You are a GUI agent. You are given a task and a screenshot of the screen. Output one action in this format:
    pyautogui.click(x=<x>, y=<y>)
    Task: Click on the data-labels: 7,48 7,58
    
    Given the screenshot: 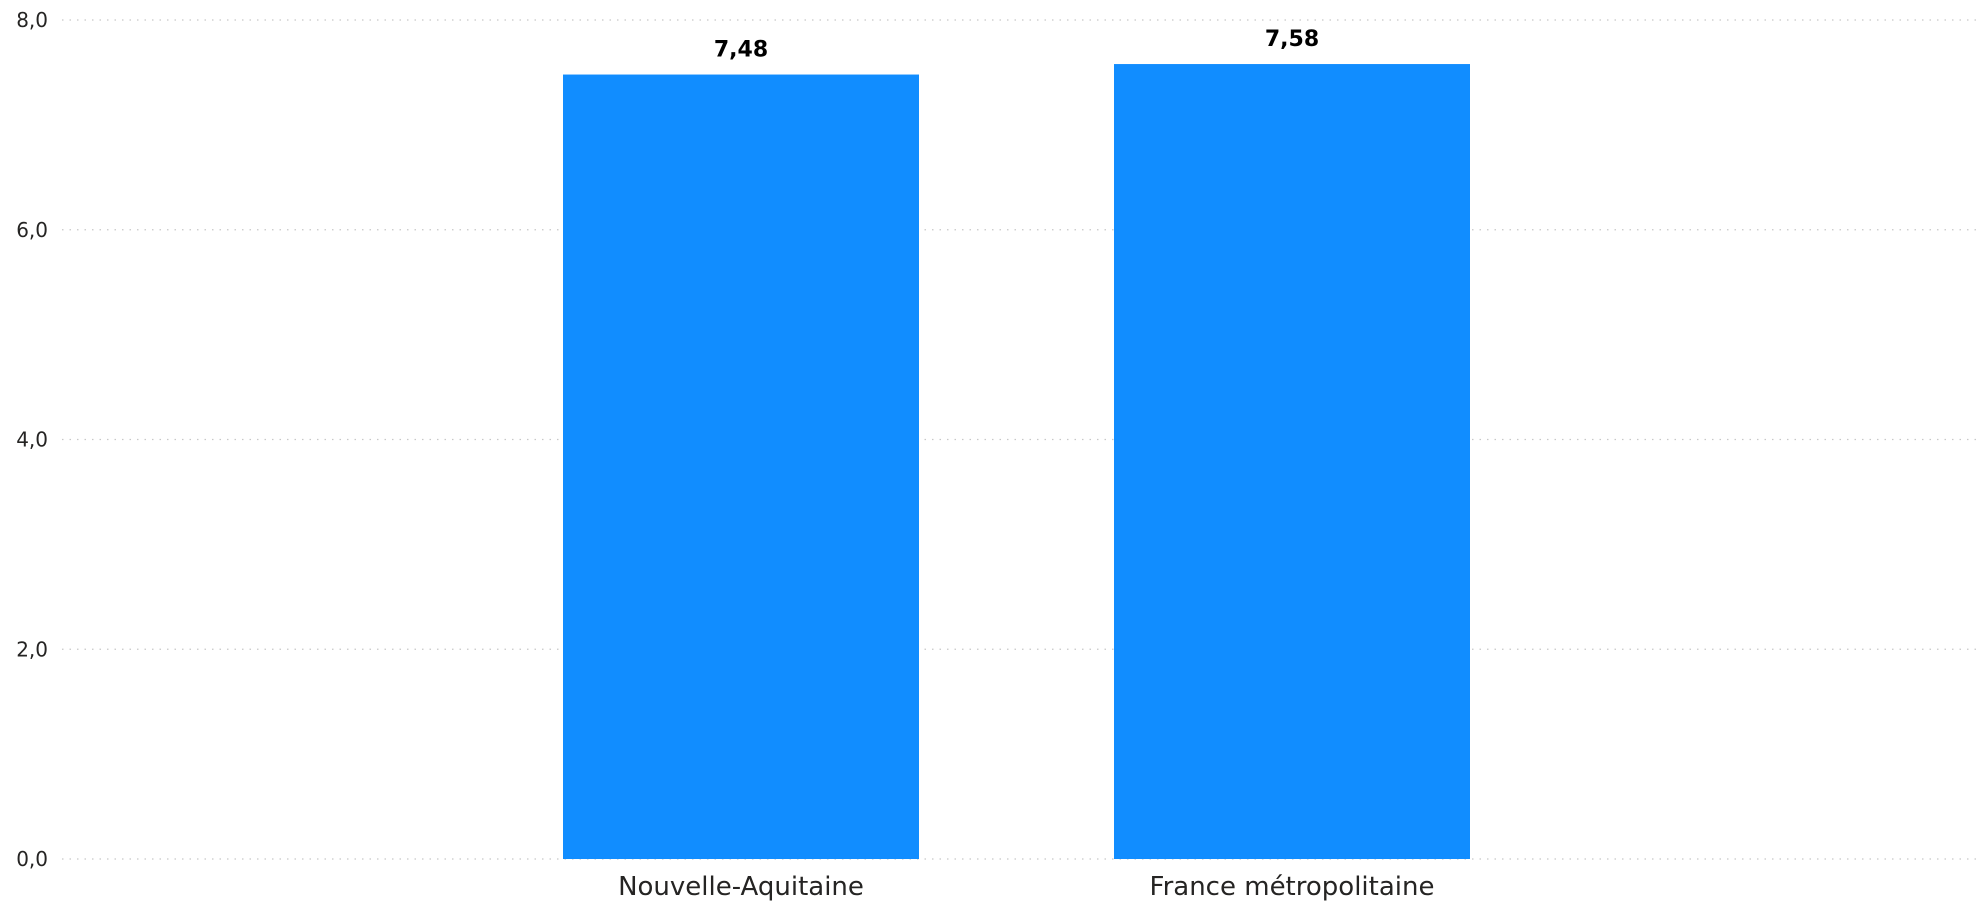 What is the action you would take?
    pyautogui.click(x=1016, y=44)
    